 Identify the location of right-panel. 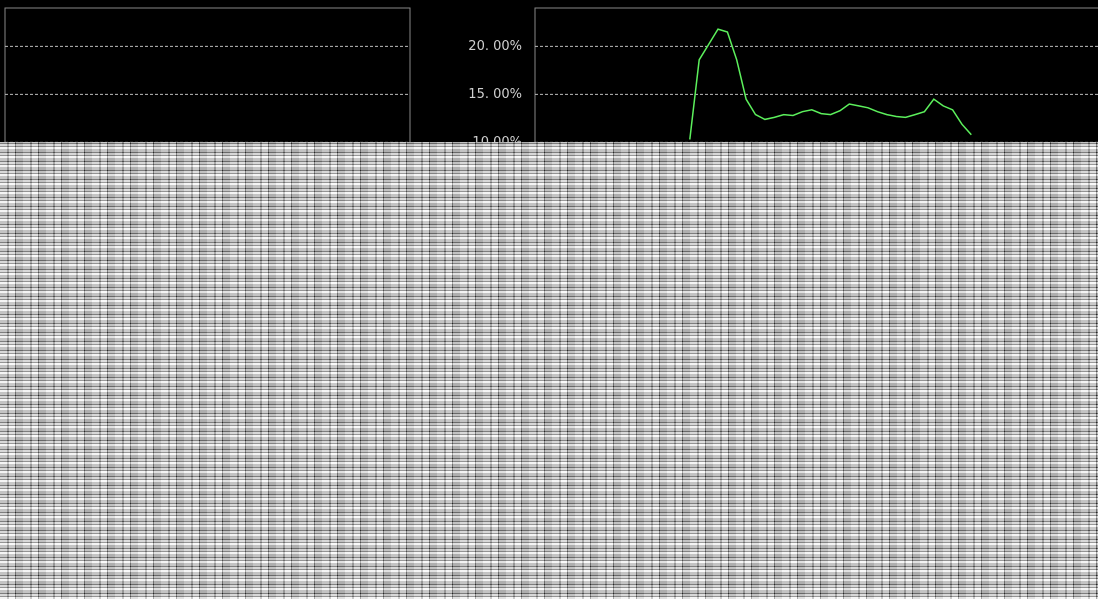
(816, 78).